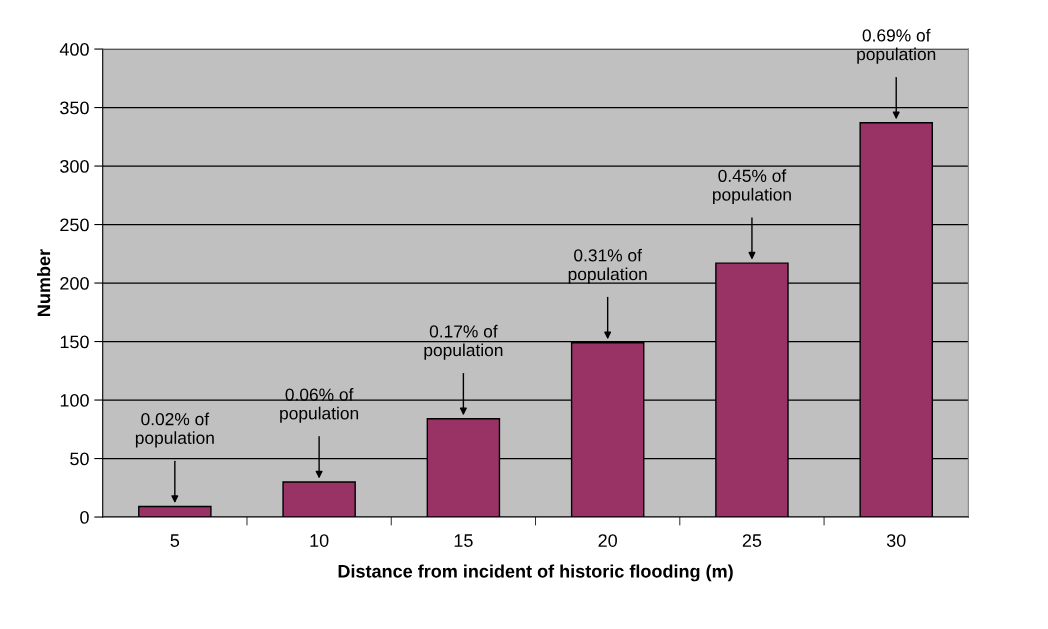 This screenshot has height=629, width=1048. I want to click on y-tick-label: 250, so click(74, 225).